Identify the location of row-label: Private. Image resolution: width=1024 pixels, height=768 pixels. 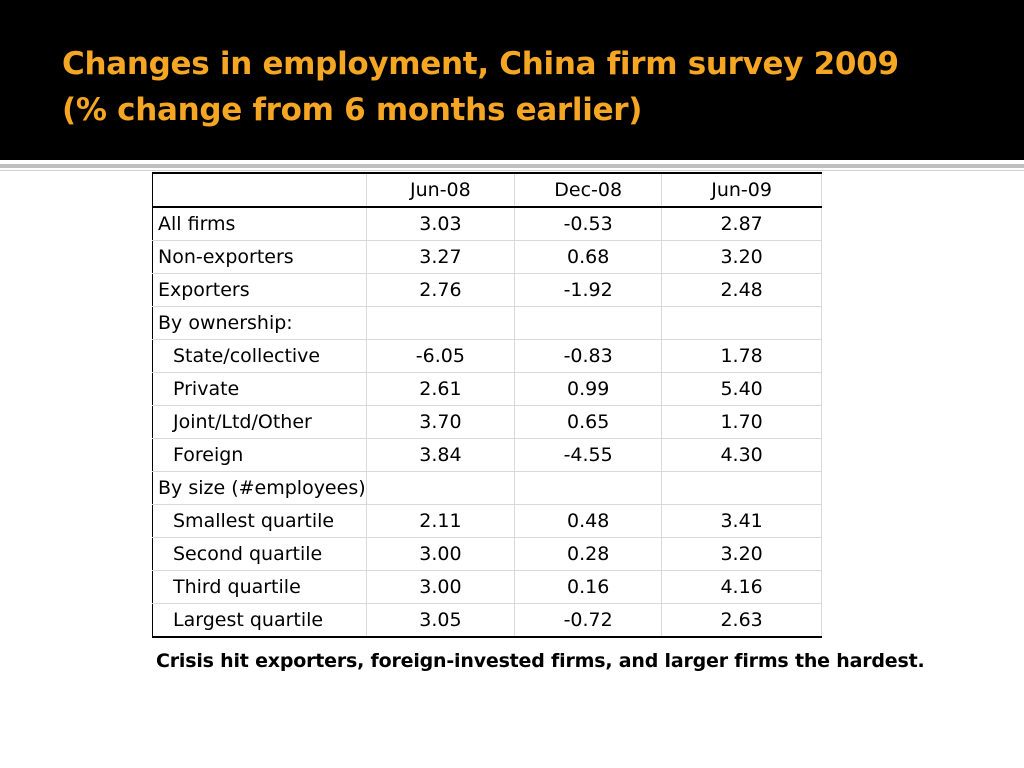
(259, 389).